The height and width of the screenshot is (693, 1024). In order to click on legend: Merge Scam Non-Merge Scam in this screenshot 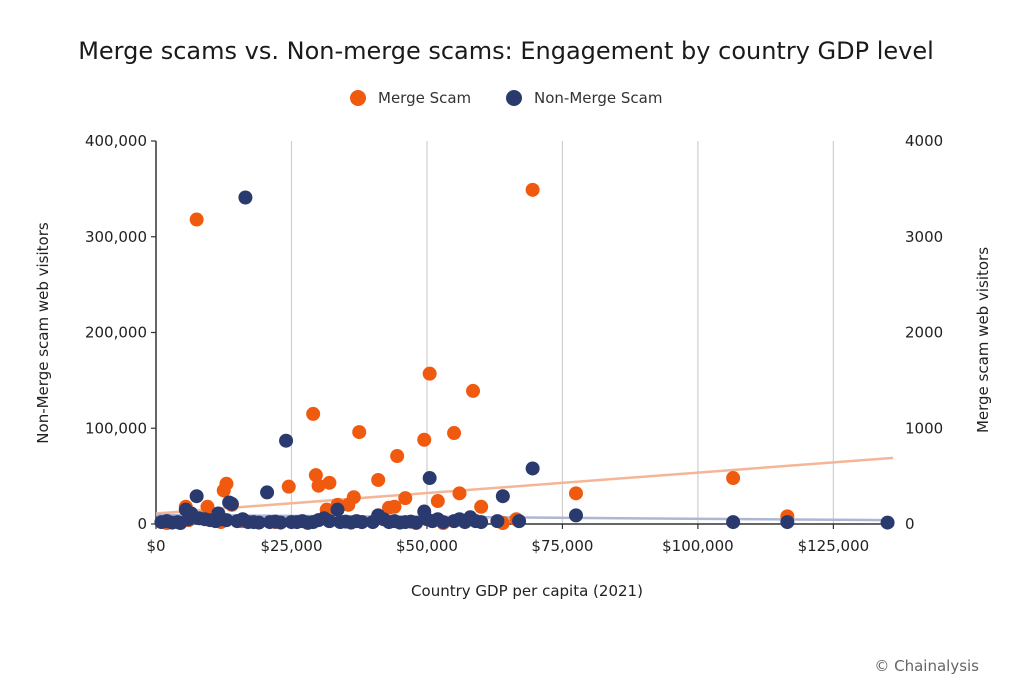, I will do `click(506, 98)`.